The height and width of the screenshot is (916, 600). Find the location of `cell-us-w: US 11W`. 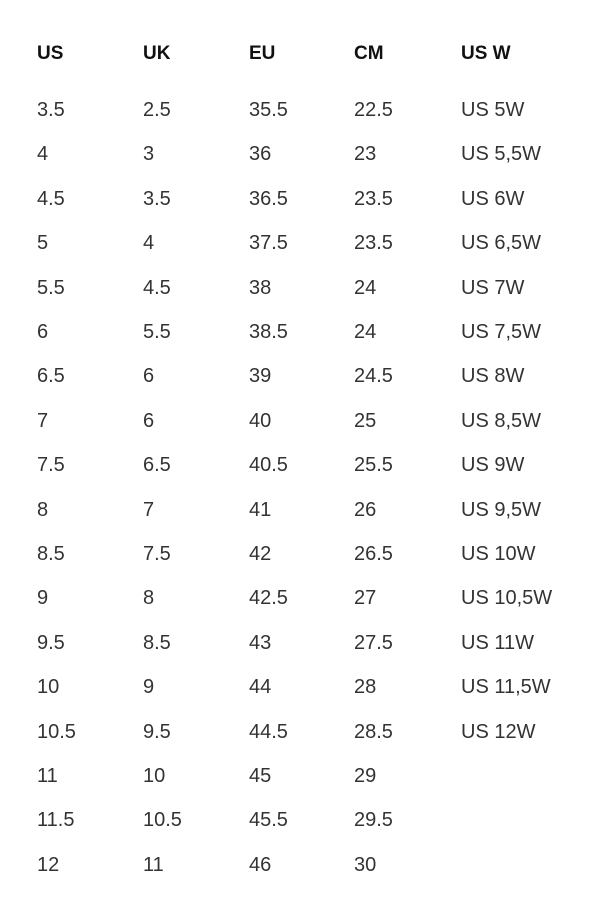

cell-us-w: US 11W is located at coordinates (497, 642).